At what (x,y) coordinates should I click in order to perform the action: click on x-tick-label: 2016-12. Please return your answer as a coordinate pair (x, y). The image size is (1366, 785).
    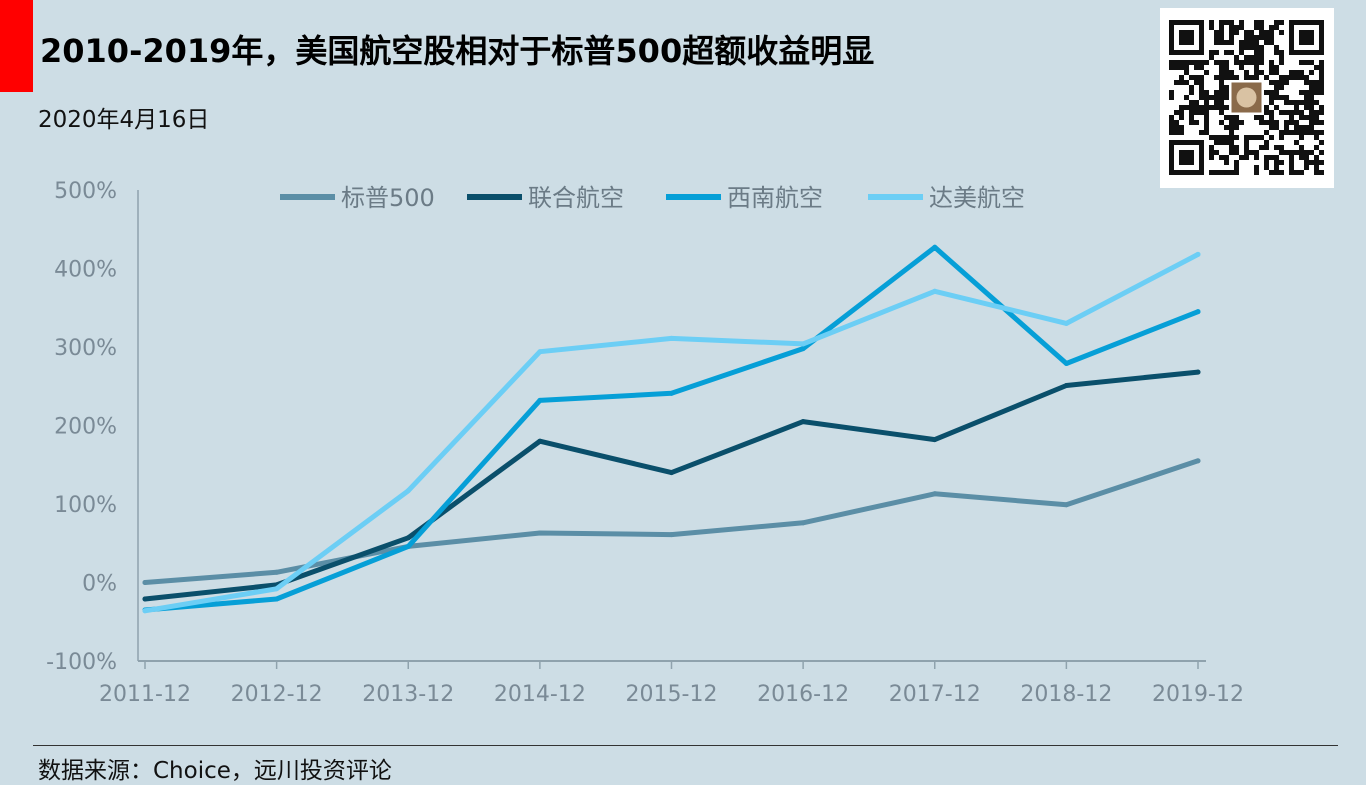
    Looking at the image, I should click on (803, 694).